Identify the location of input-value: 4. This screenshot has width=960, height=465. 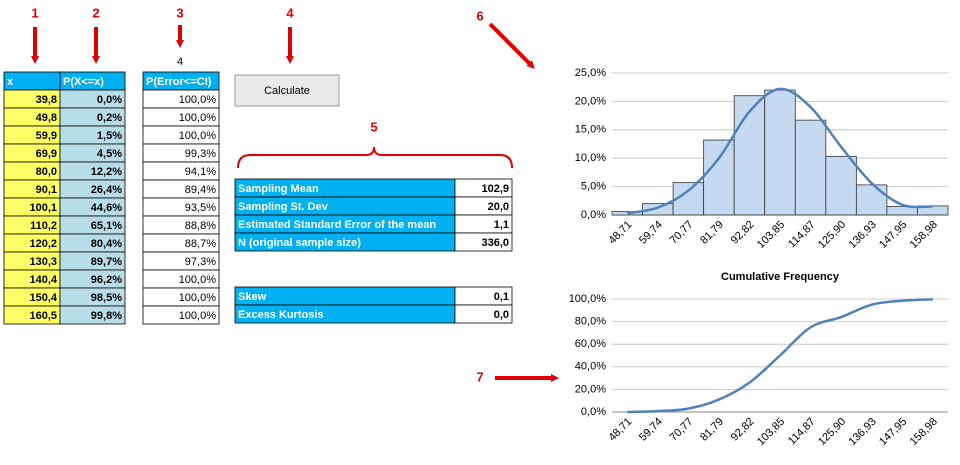
(180, 62).